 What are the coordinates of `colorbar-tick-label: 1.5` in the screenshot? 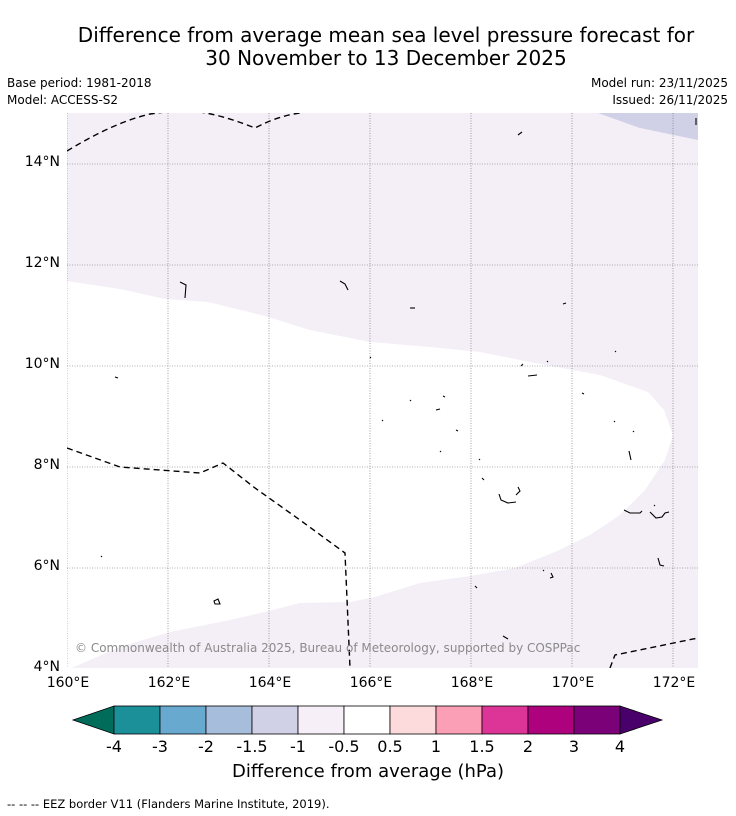 It's located at (482, 746).